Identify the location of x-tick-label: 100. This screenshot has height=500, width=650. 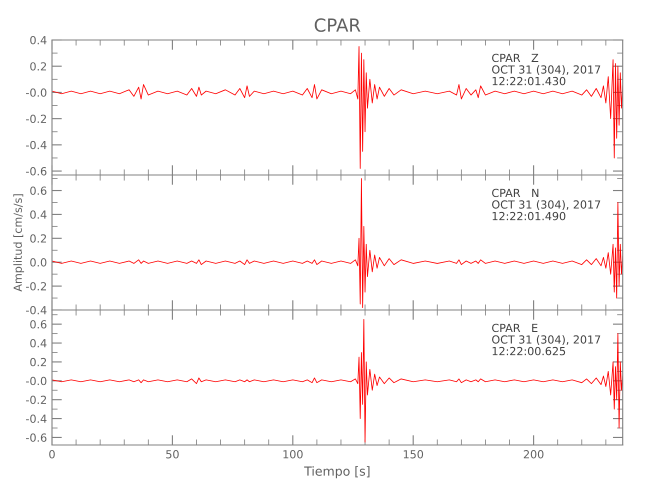
(293, 454).